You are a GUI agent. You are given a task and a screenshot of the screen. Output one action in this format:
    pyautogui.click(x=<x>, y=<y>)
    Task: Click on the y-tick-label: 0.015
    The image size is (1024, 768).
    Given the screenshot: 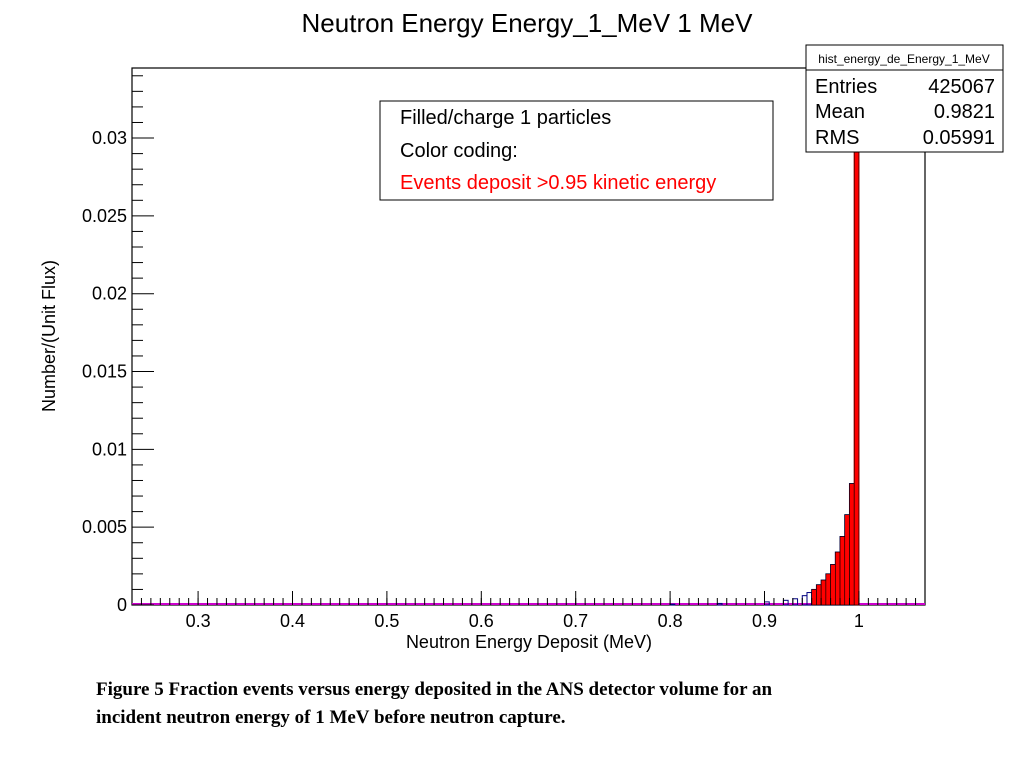 What is the action you would take?
    pyautogui.click(x=104, y=372)
    